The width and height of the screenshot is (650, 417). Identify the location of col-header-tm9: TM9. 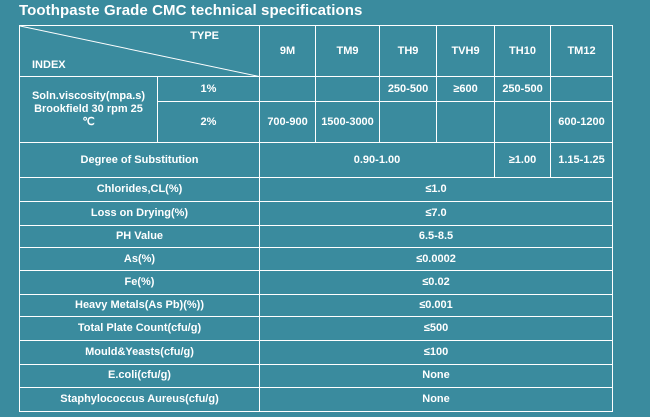
(347, 51).